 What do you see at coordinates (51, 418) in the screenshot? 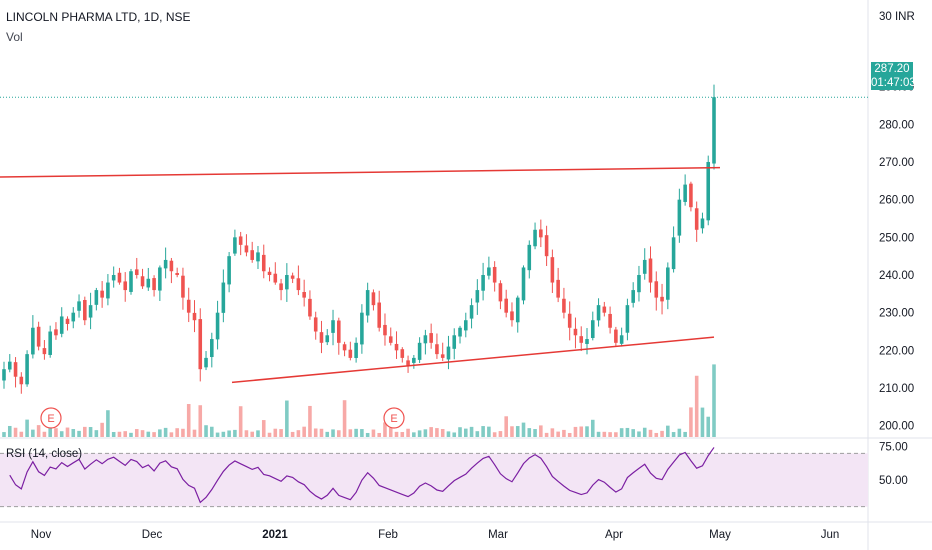
I see `earnings-marker` at bounding box center [51, 418].